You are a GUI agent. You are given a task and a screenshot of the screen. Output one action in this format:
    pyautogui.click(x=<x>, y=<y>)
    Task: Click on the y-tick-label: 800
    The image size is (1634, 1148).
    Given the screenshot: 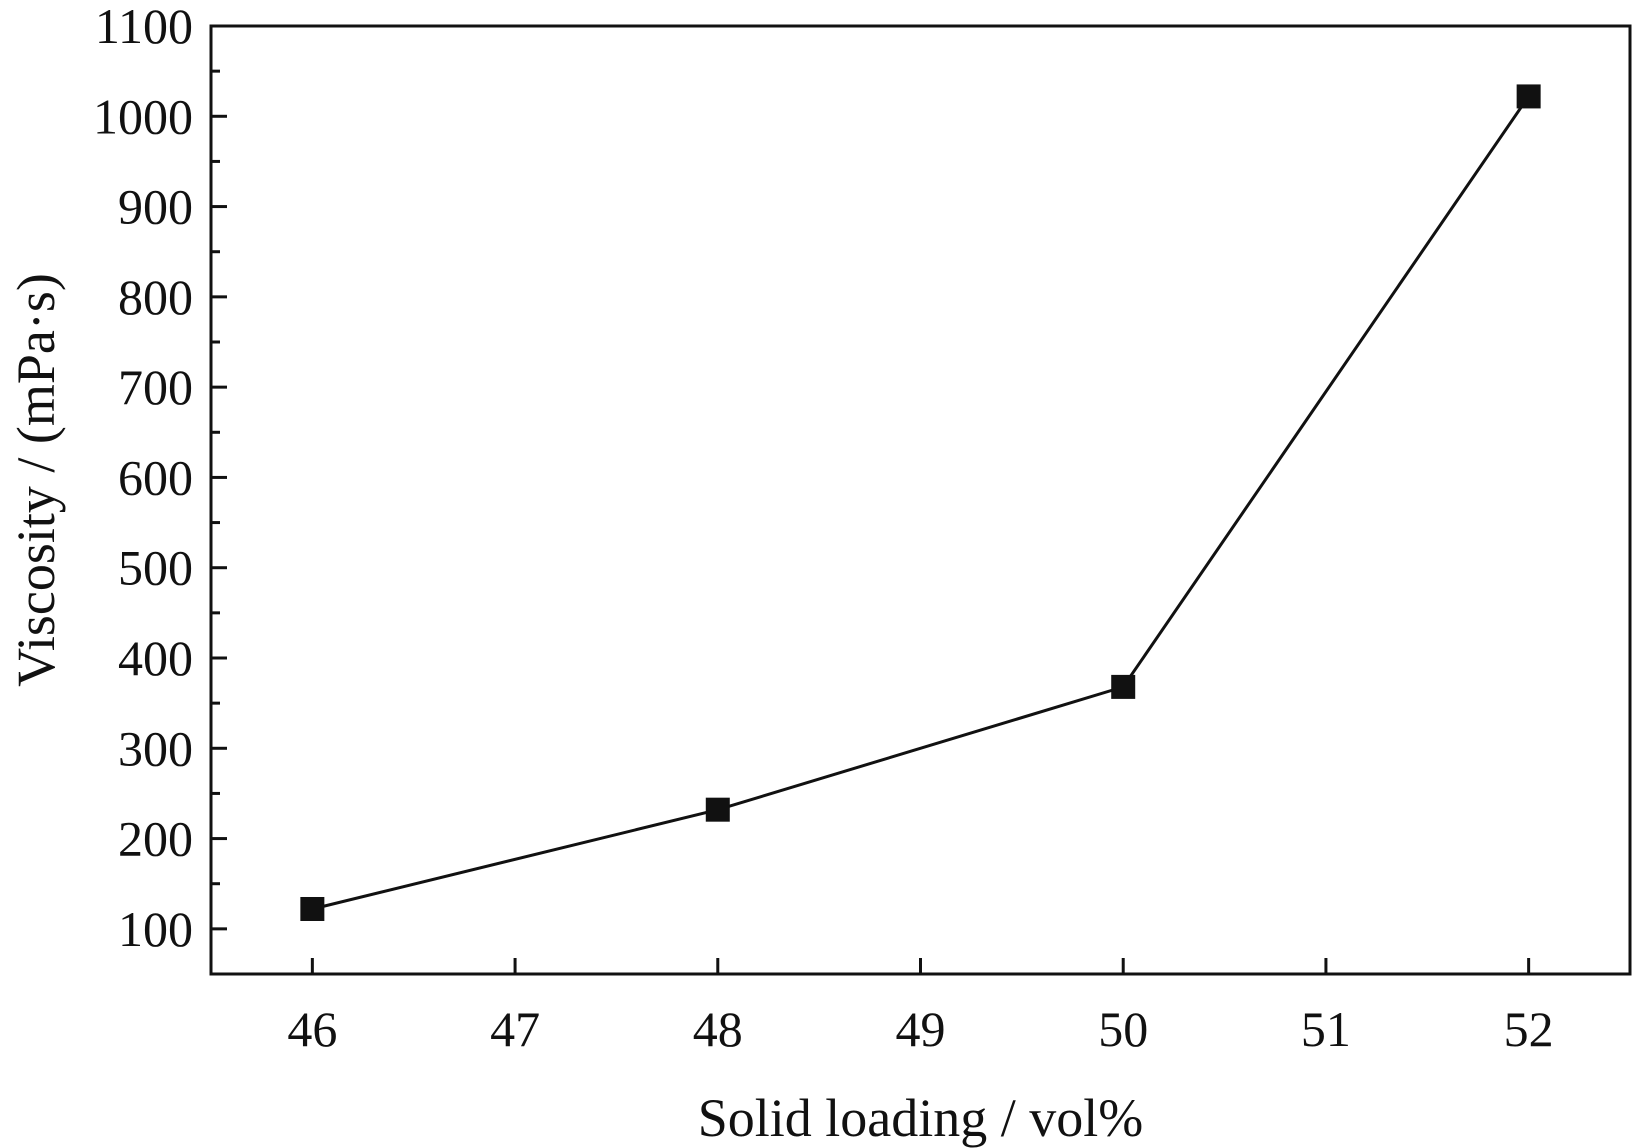 What is the action you would take?
    pyautogui.click(x=155, y=297)
    